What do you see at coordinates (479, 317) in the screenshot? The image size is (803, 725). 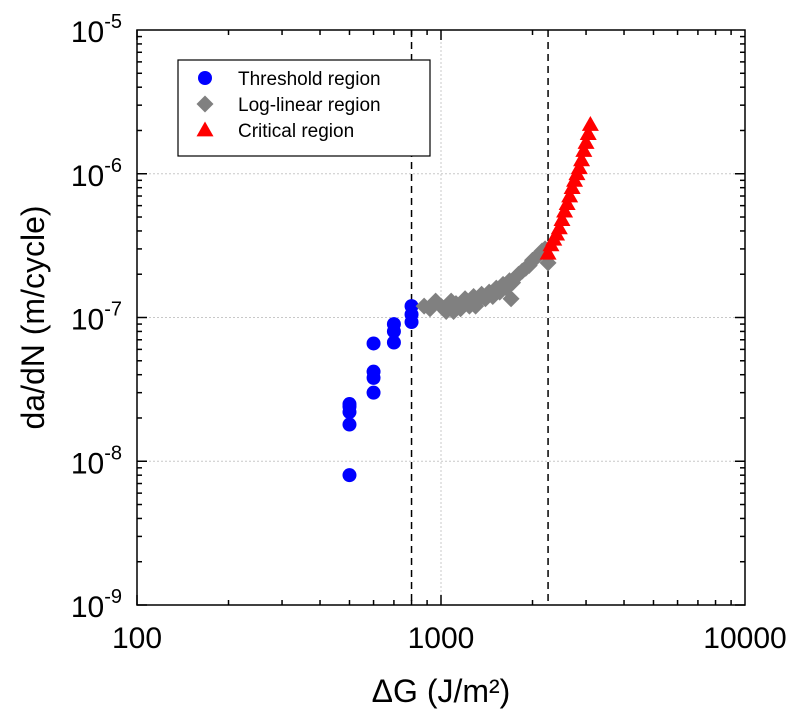 I see `region-boundaries` at bounding box center [479, 317].